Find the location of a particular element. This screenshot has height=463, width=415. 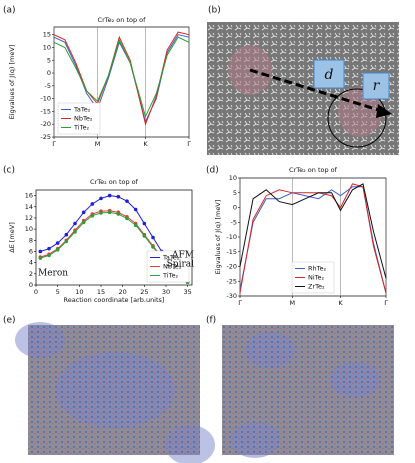

annotation: AFM is located at coordinates (182, 256).